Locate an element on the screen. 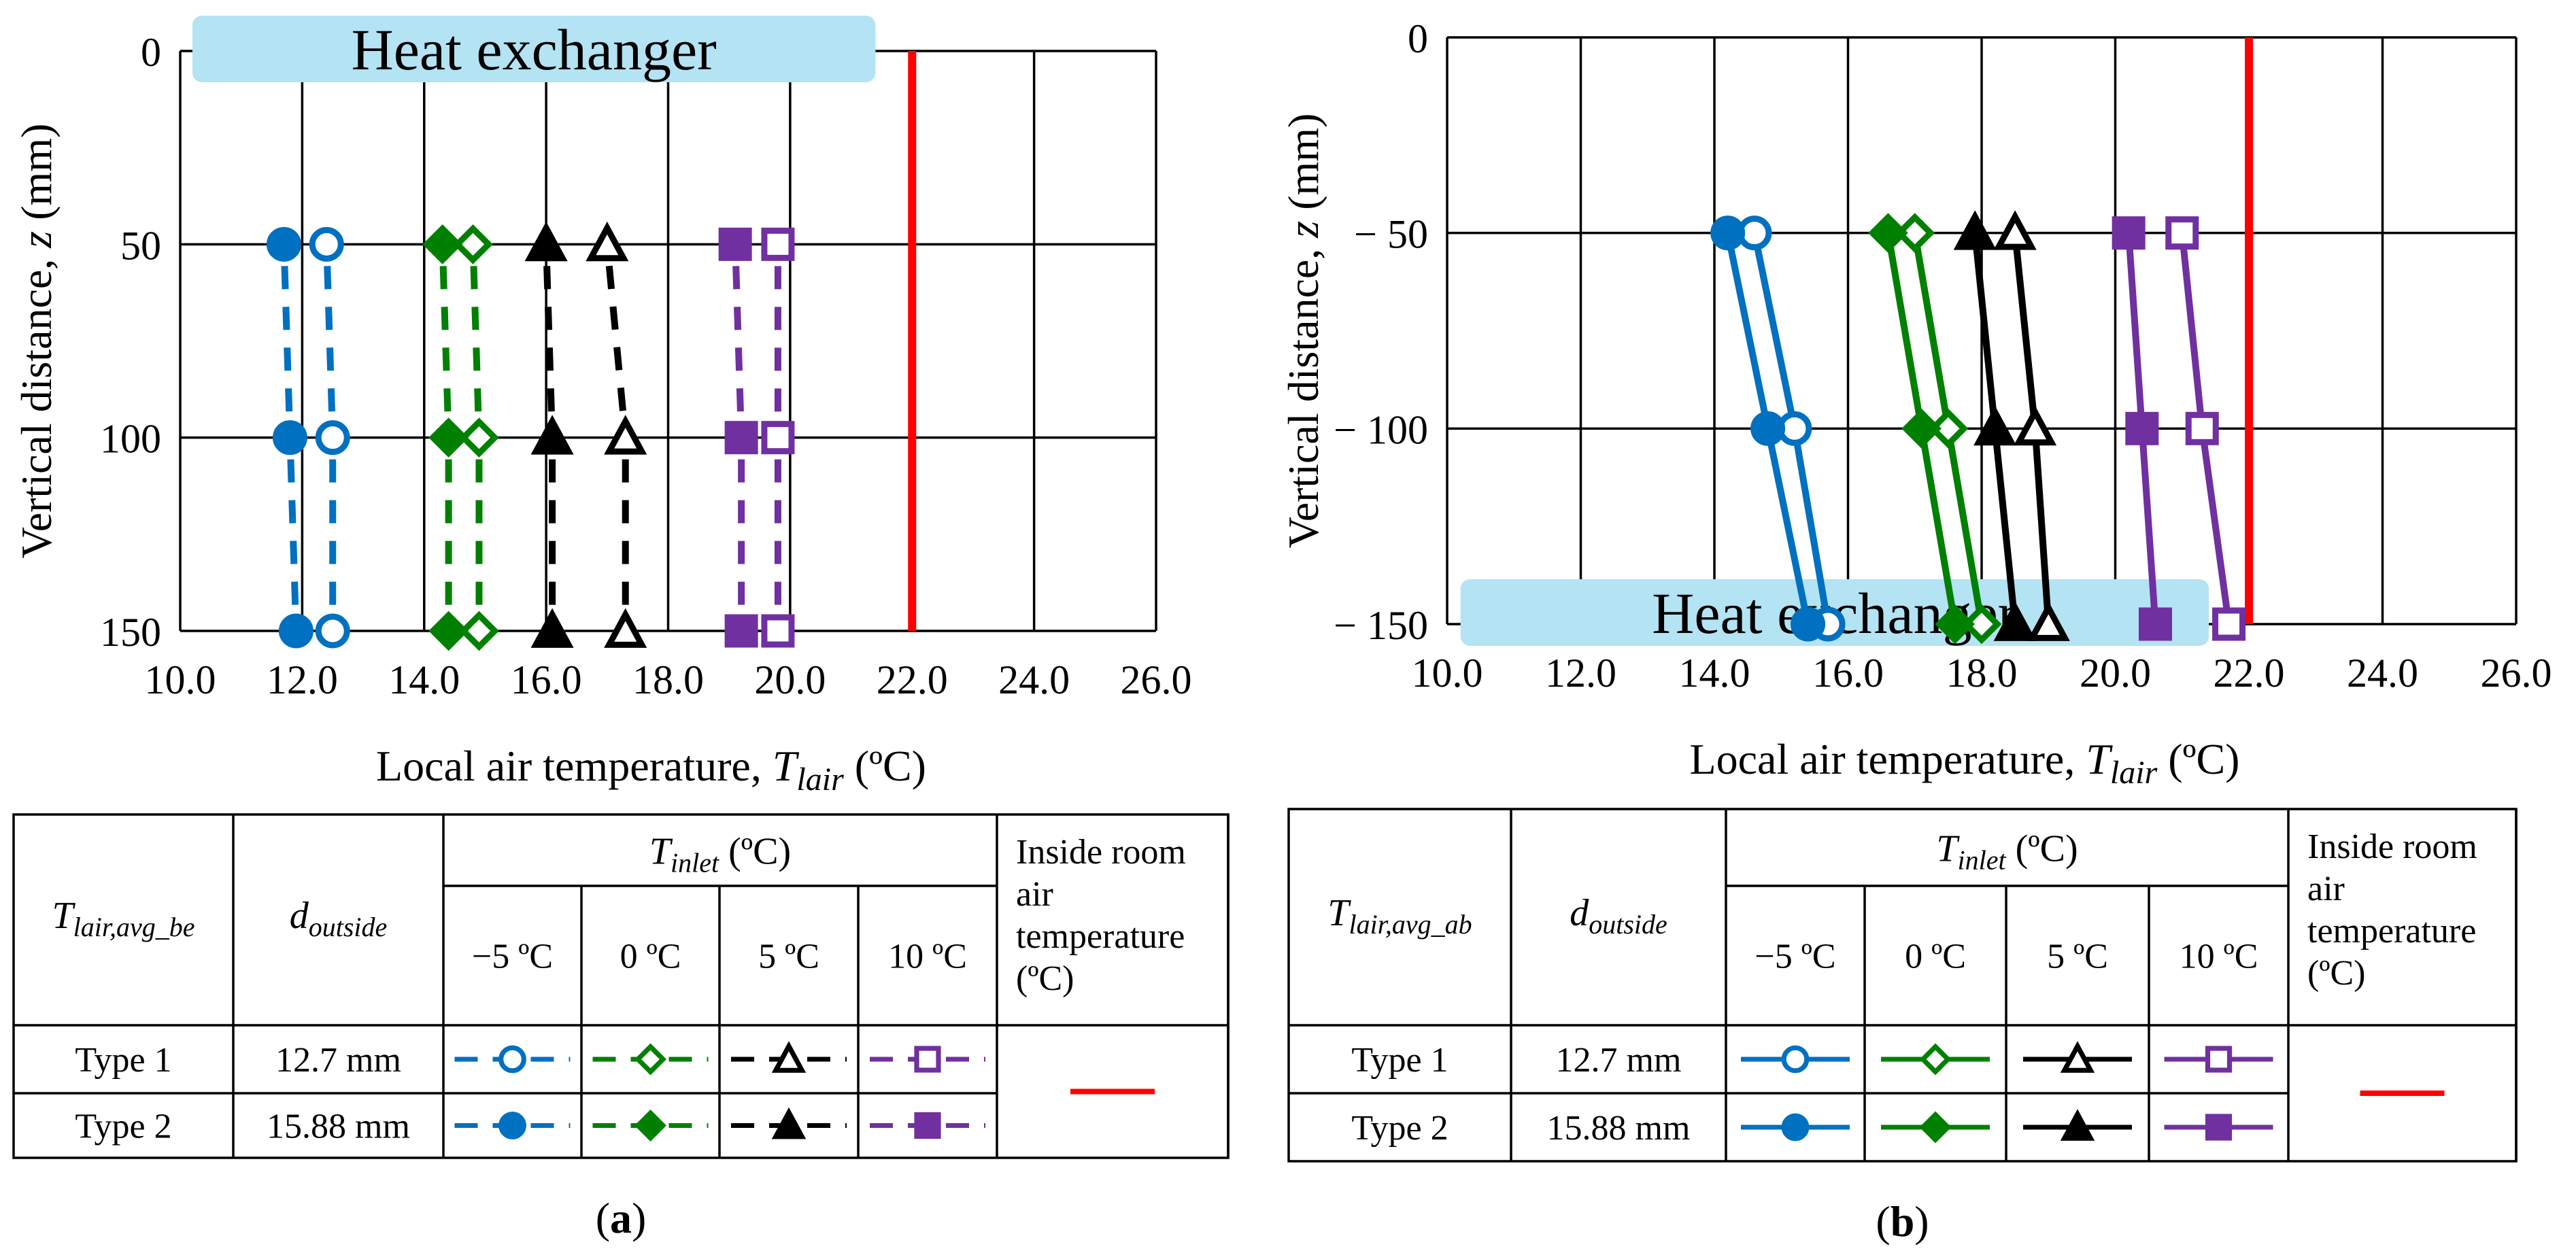  x-tick-label: 18.0 is located at coordinates (1982, 673).